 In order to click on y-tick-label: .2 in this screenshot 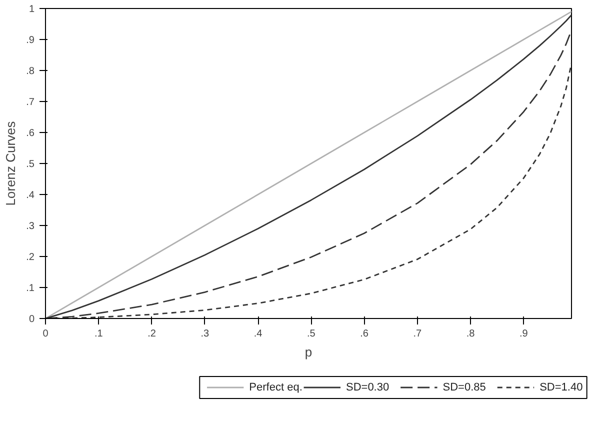, I will do `click(30, 257)`.